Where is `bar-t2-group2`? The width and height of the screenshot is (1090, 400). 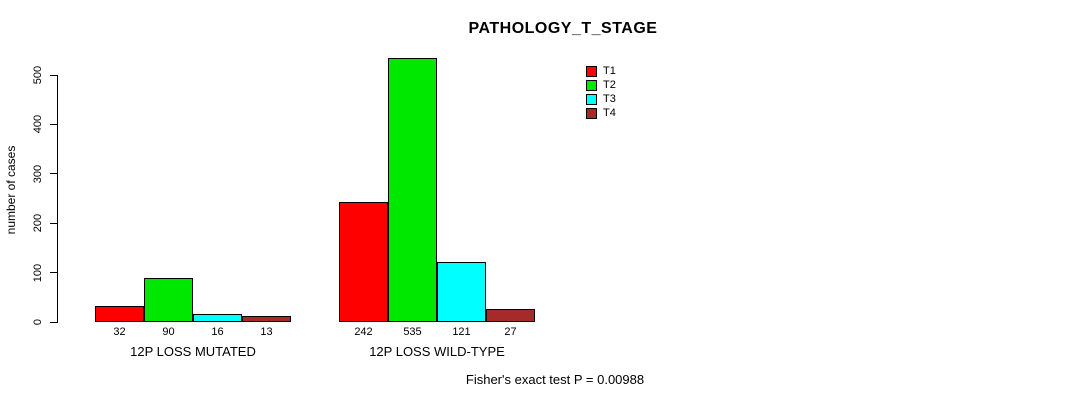
bar-t2-group2 is located at coordinates (412, 189).